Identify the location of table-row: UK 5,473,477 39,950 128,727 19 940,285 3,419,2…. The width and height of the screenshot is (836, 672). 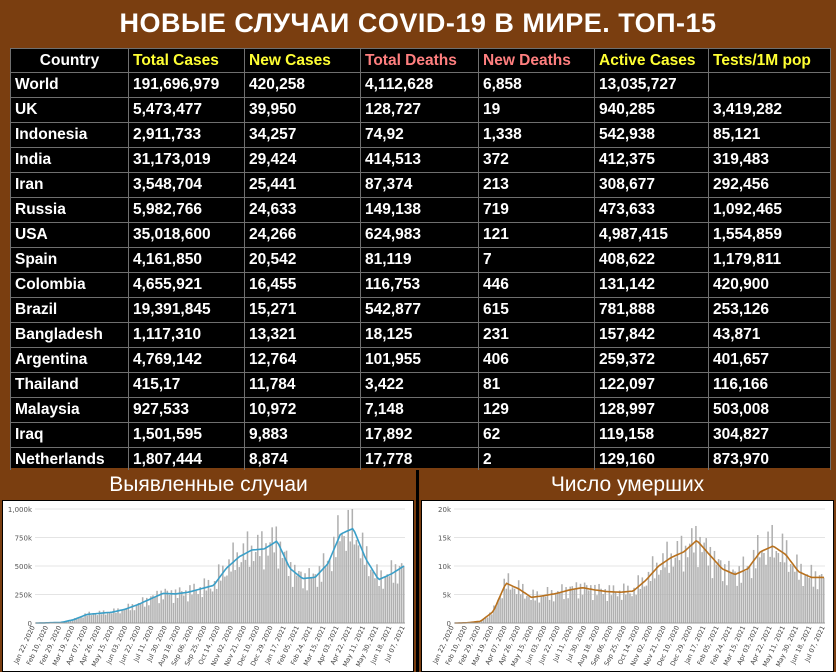
(420, 110).